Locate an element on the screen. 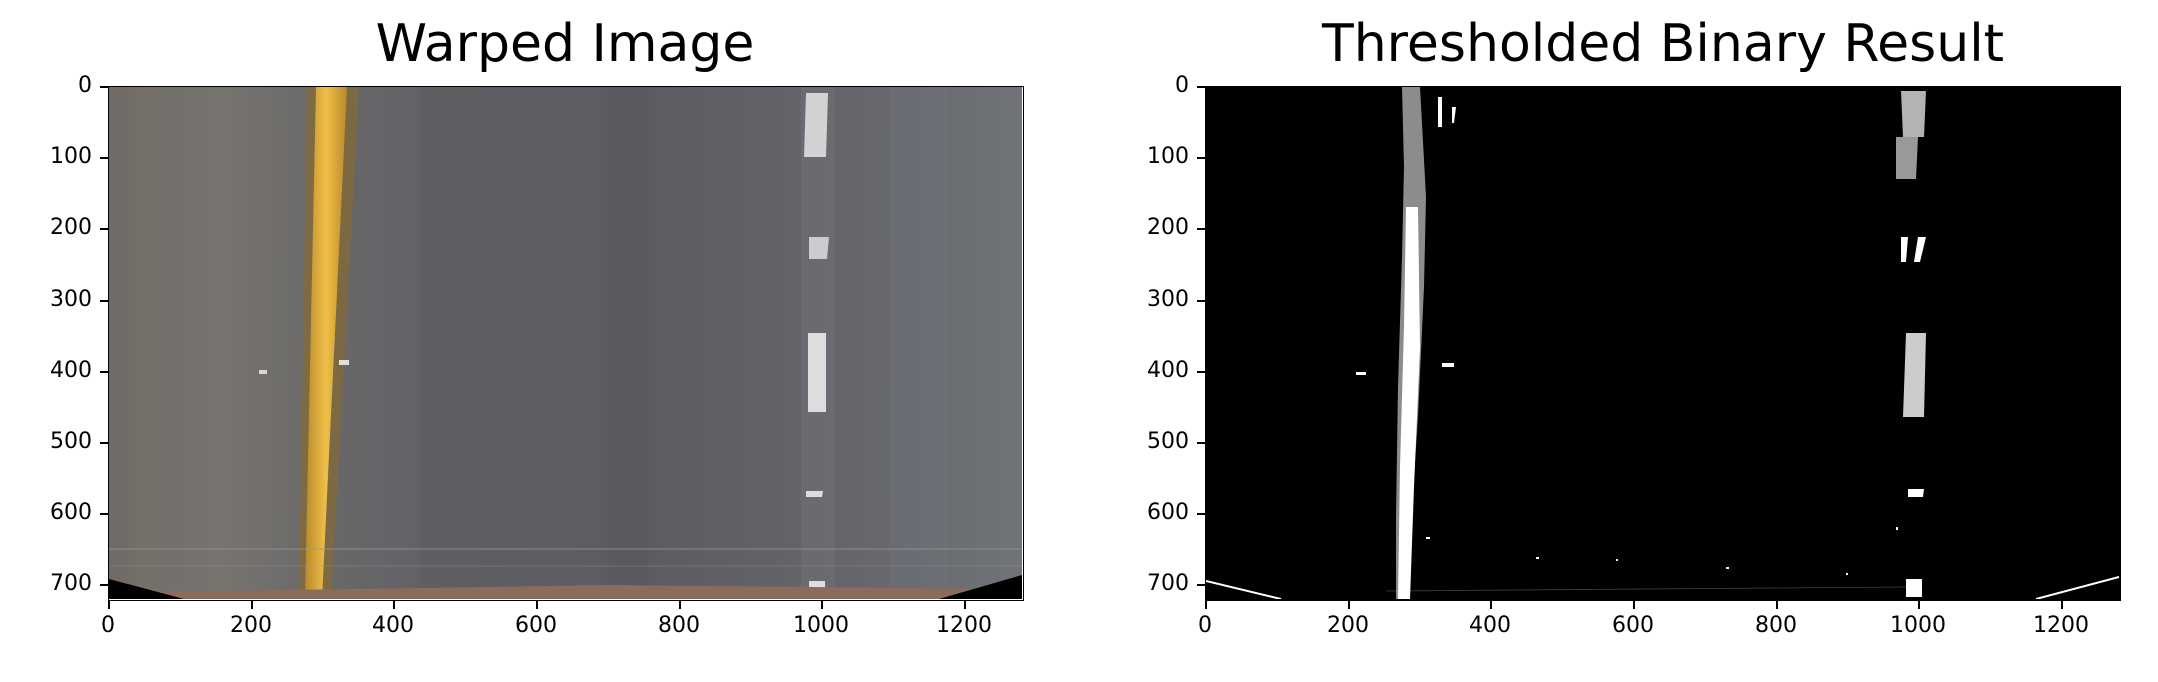 The width and height of the screenshot is (2158, 682). warped-xtick-label: 1000 is located at coordinates (821, 625).